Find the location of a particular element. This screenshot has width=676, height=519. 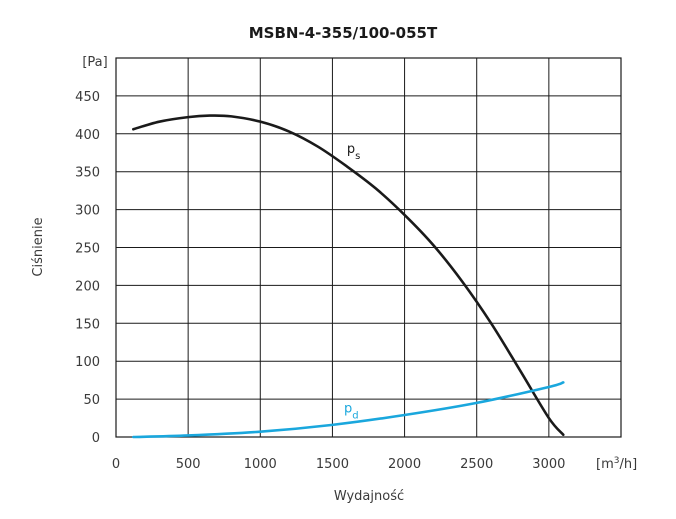

x-tick-label: 2500 is located at coordinates (476, 464).